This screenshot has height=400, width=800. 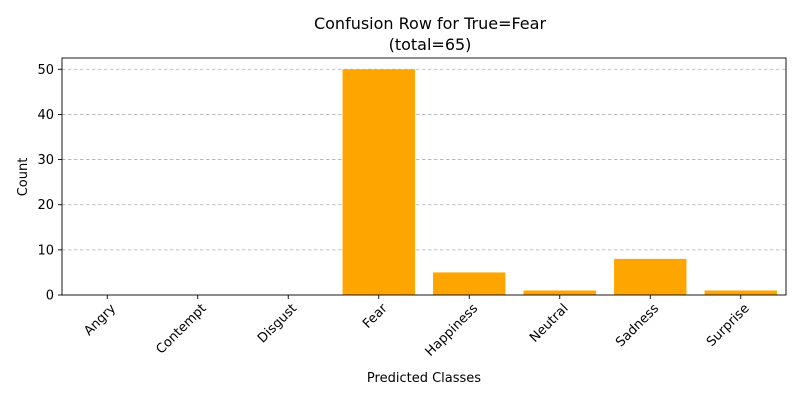 I want to click on y-tick-label-5: 50, so click(x=45, y=70).